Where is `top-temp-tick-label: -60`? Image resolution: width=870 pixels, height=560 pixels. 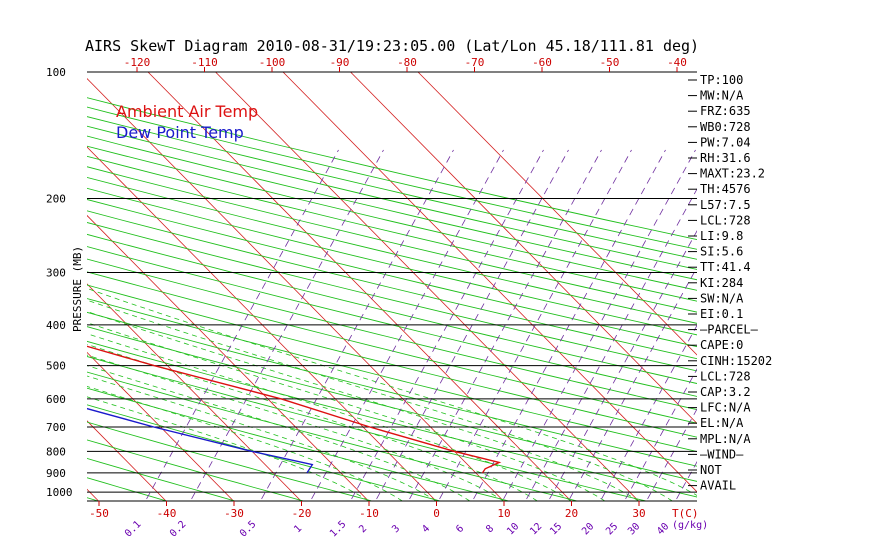 top-temp-tick-label: -60 is located at coordinates (542, 62).